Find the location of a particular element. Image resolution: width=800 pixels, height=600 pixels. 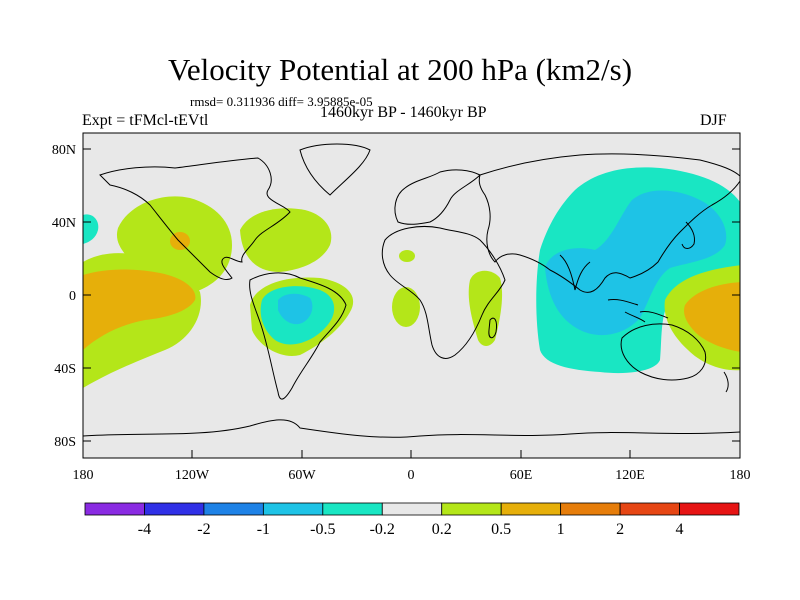

y-label-40s: 40S is located at coordinates (65, 369).